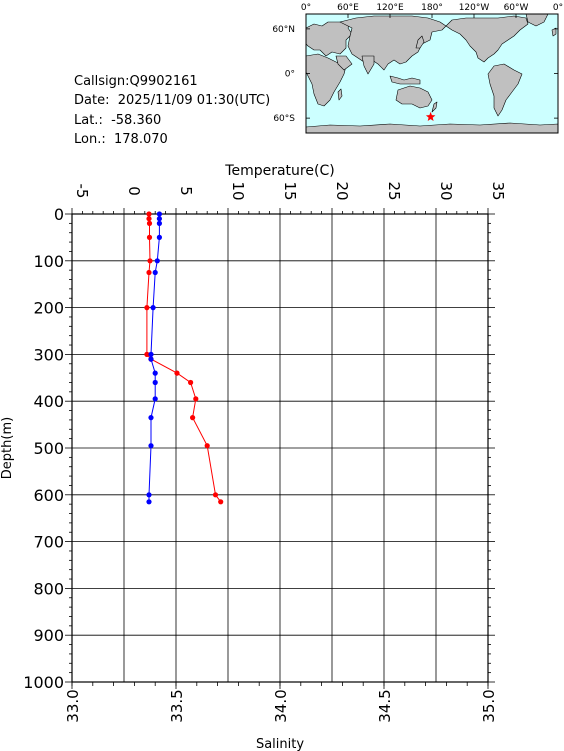  I want to click on salinity-tick-label: 33.5, so click(177, 705).